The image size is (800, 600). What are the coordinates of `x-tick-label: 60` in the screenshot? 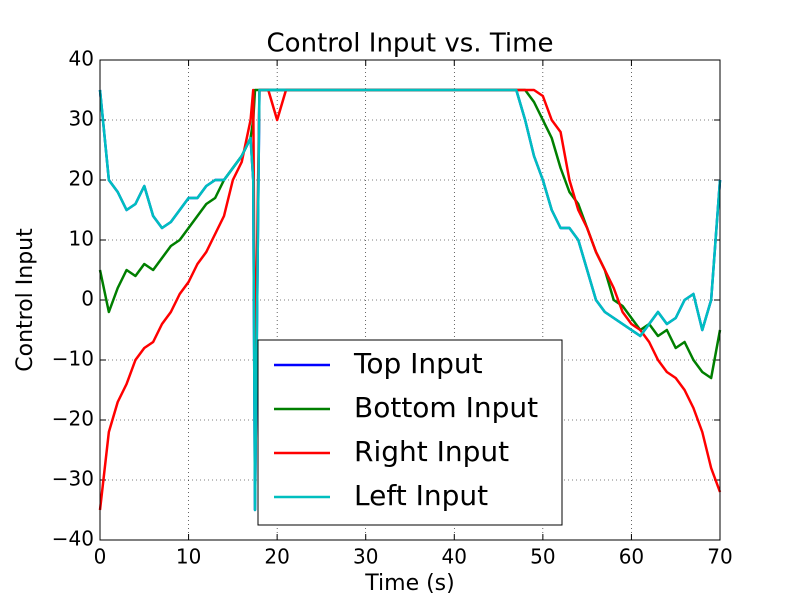 It's located at (631, 557).